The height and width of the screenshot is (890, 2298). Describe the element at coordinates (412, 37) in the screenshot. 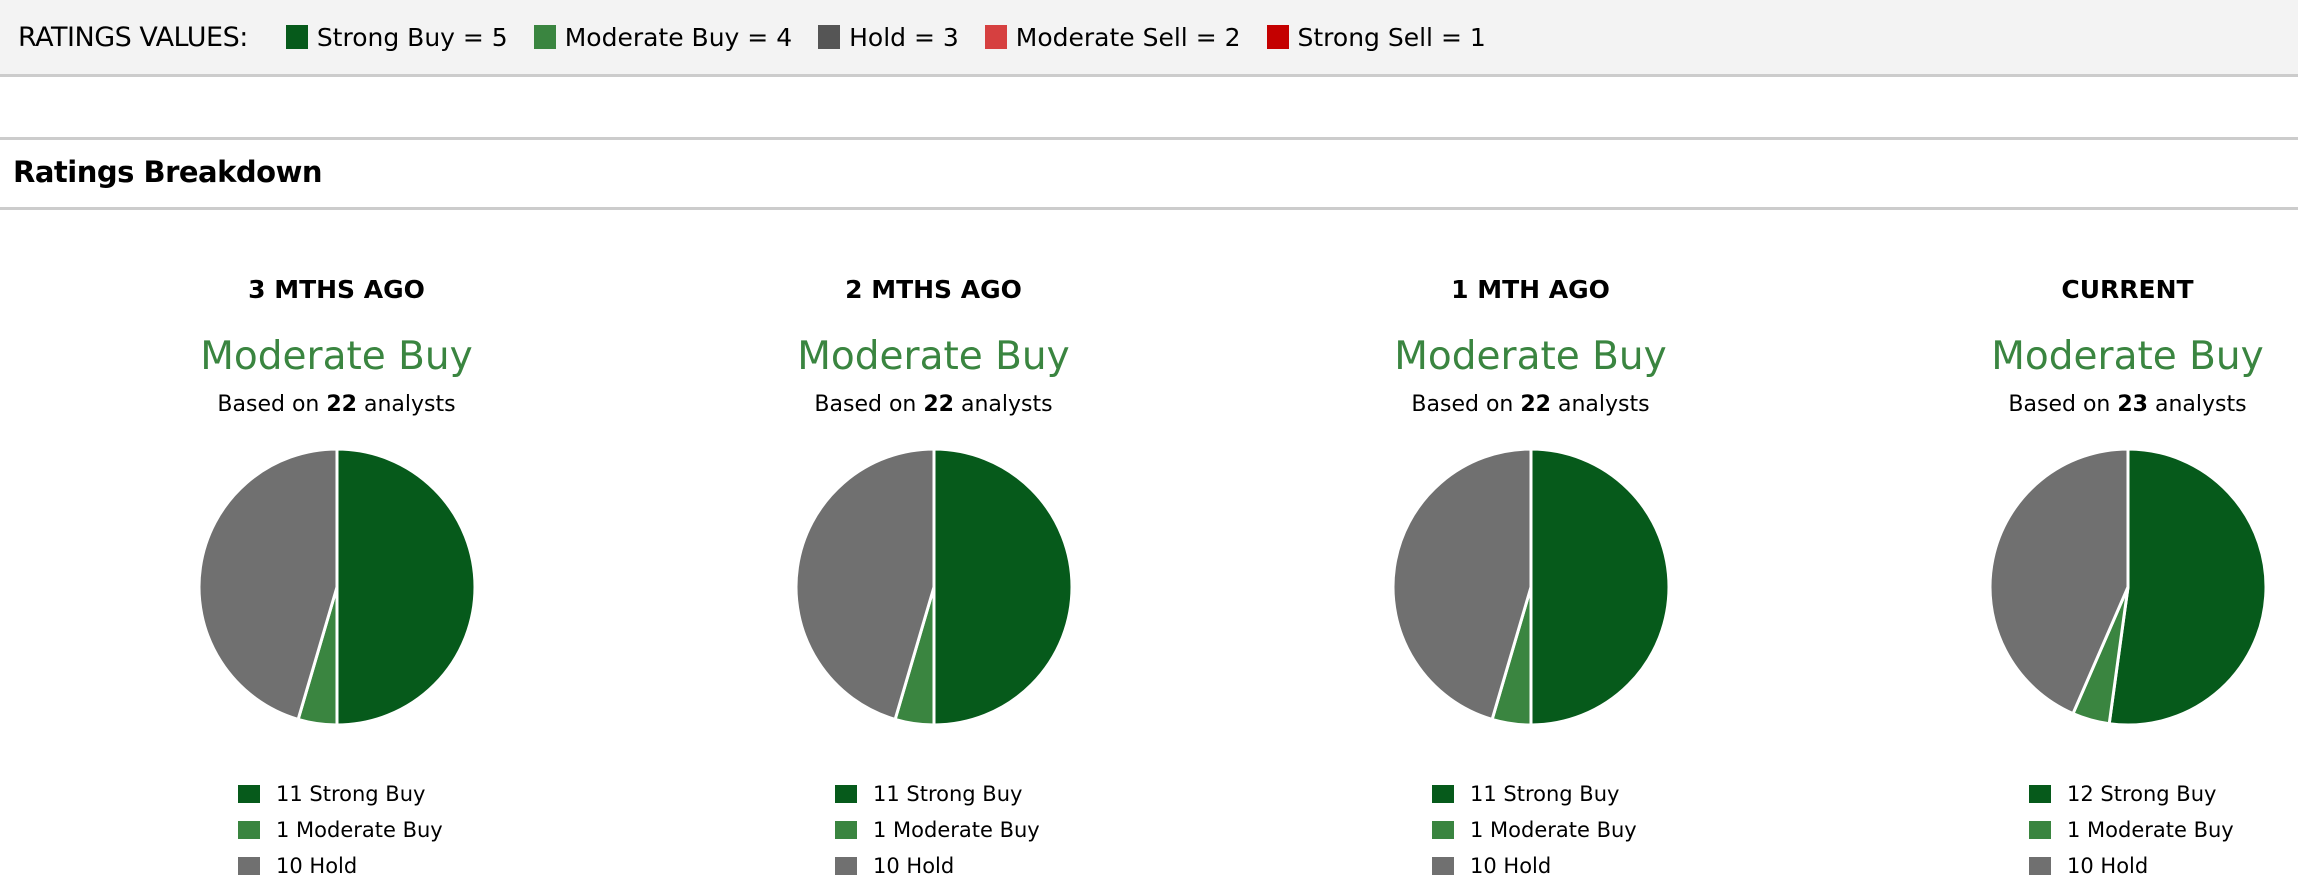

I see `rating-value-label: Strong Buy = 5` at that location.